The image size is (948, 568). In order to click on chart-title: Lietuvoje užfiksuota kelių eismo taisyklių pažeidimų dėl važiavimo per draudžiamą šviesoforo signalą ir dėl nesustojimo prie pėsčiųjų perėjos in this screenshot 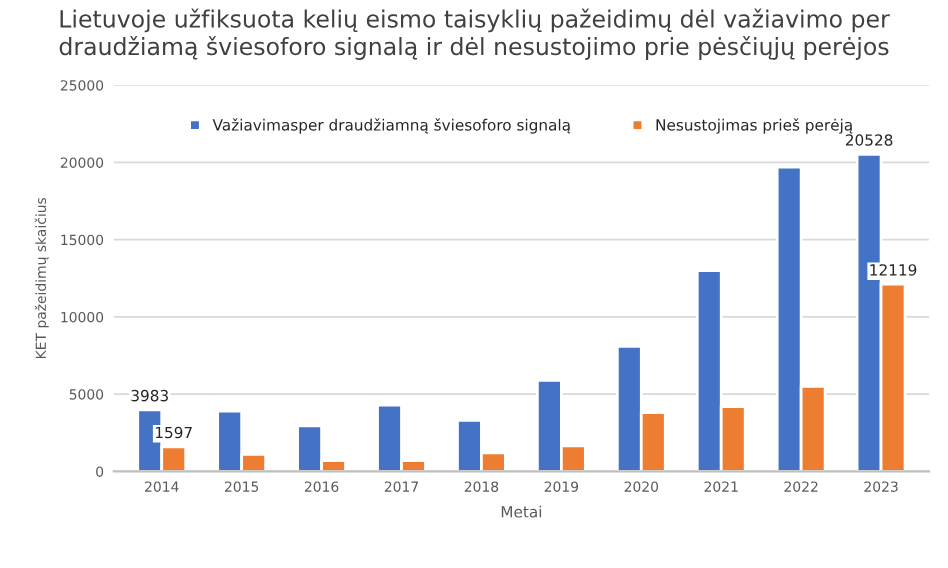, I will do `click(474, 34)`.